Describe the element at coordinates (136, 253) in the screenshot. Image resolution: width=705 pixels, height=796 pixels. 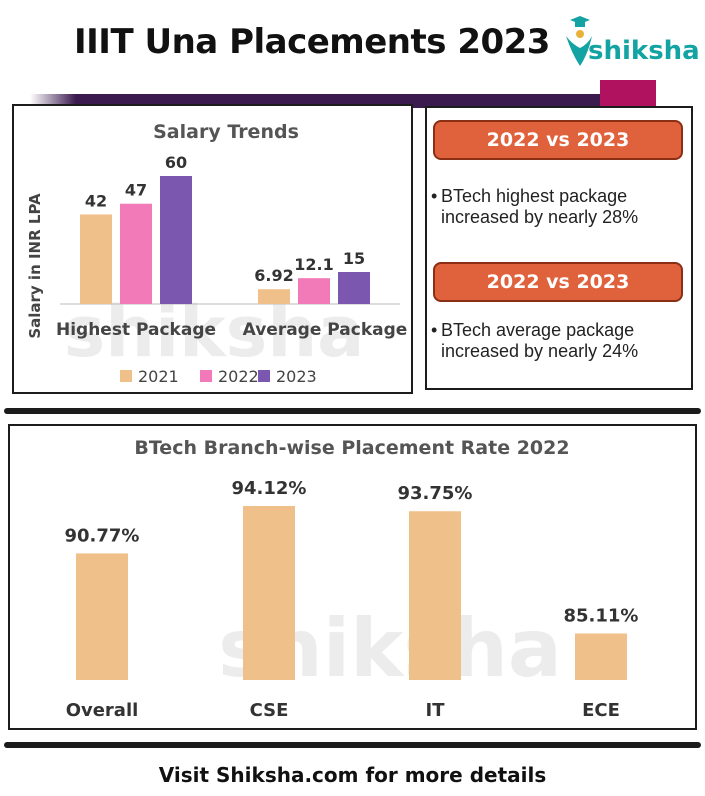
I see `bar-2022-highest-package` at that location.